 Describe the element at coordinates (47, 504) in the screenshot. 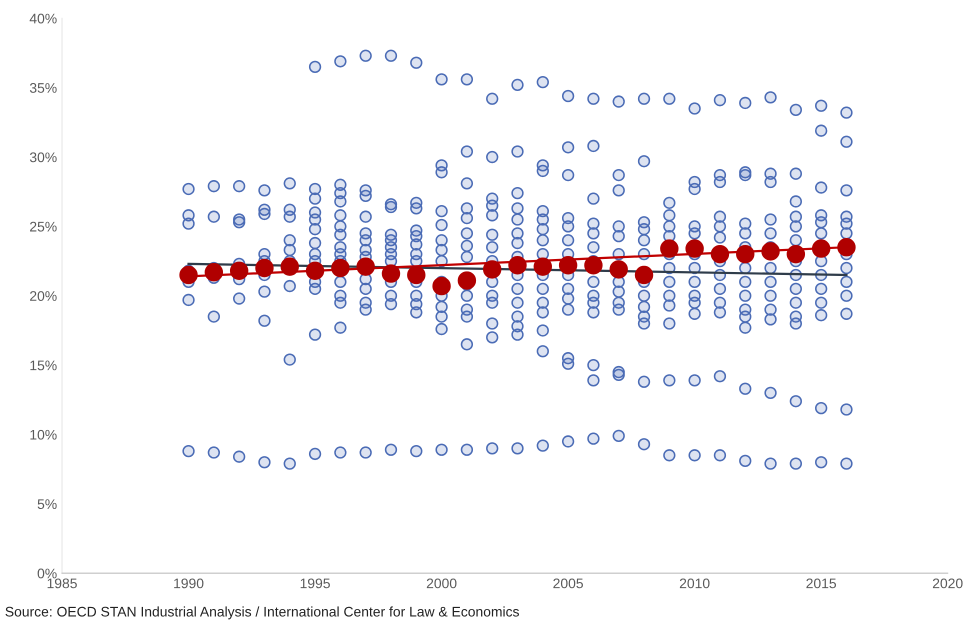

I see `y-tick-label: 5%` at that location.